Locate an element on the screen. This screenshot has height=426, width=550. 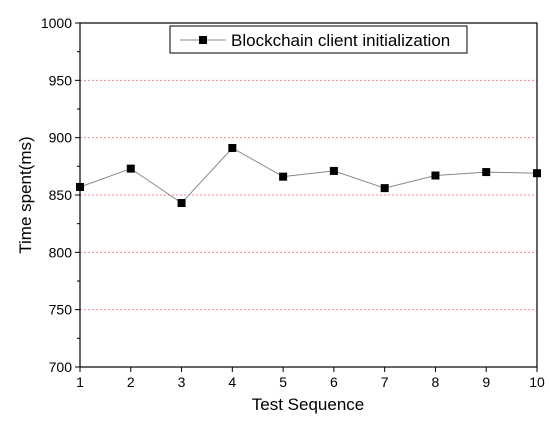
y-tick-label: 1000 is located at coordinates (56, 23).